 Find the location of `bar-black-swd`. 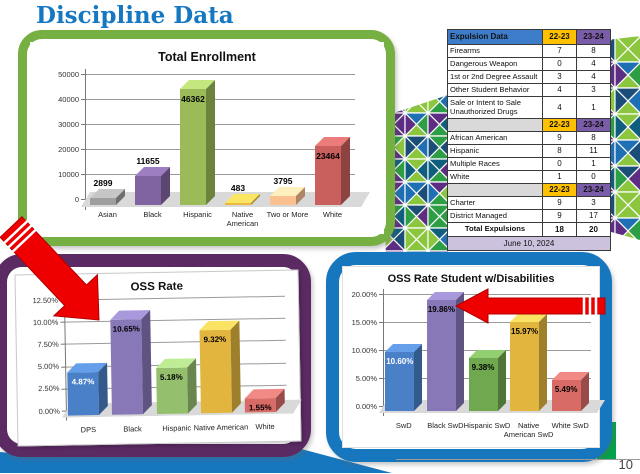

bar-black-swd is located at coordinates (441, 355).